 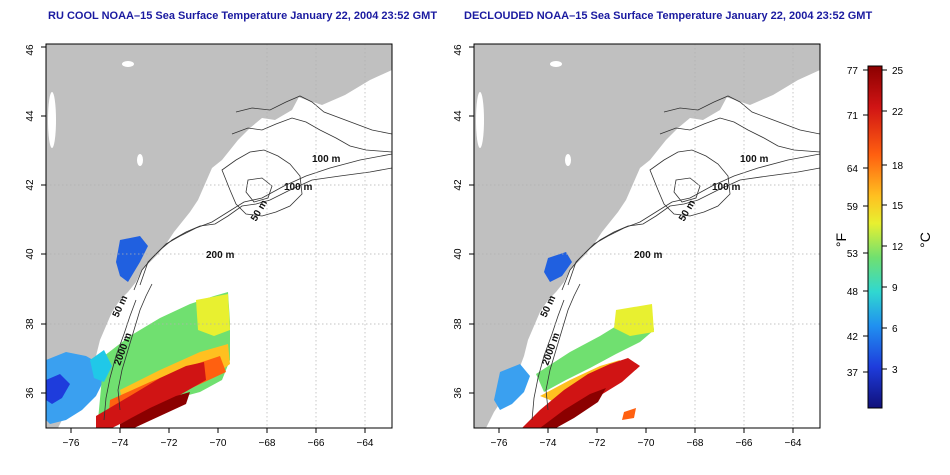 I want to click on fahrenheit-tick: 53, so click(x=853, y=254).